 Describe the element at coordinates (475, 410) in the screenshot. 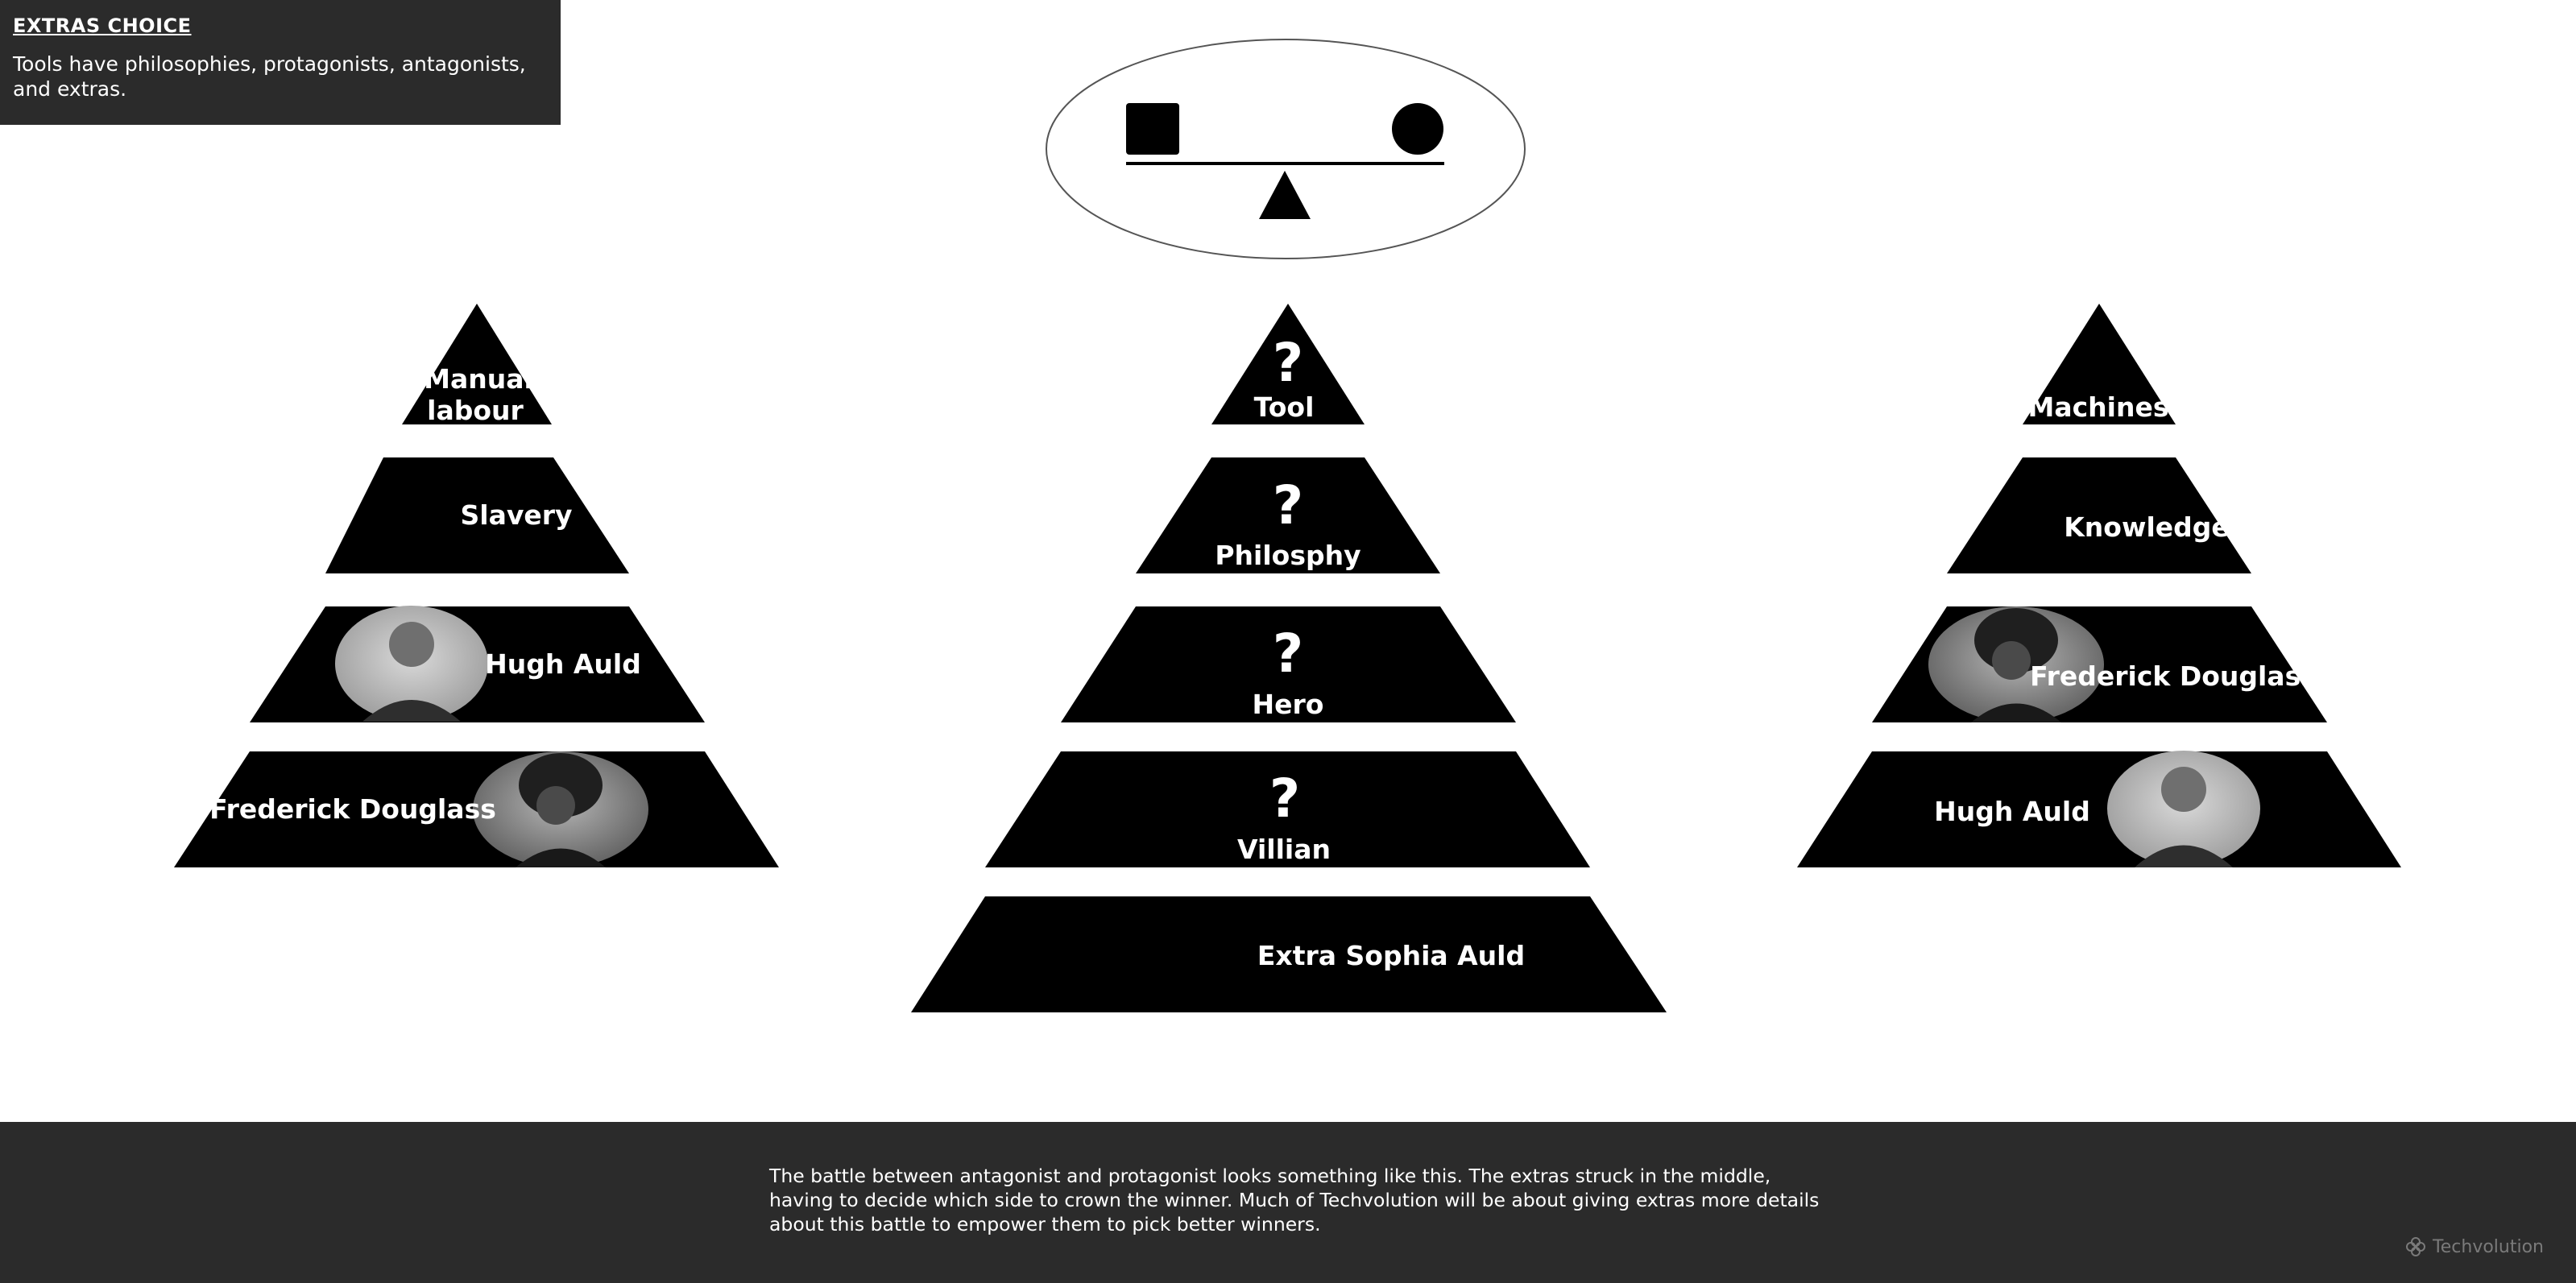

I see `tier-label: labour` at that location.